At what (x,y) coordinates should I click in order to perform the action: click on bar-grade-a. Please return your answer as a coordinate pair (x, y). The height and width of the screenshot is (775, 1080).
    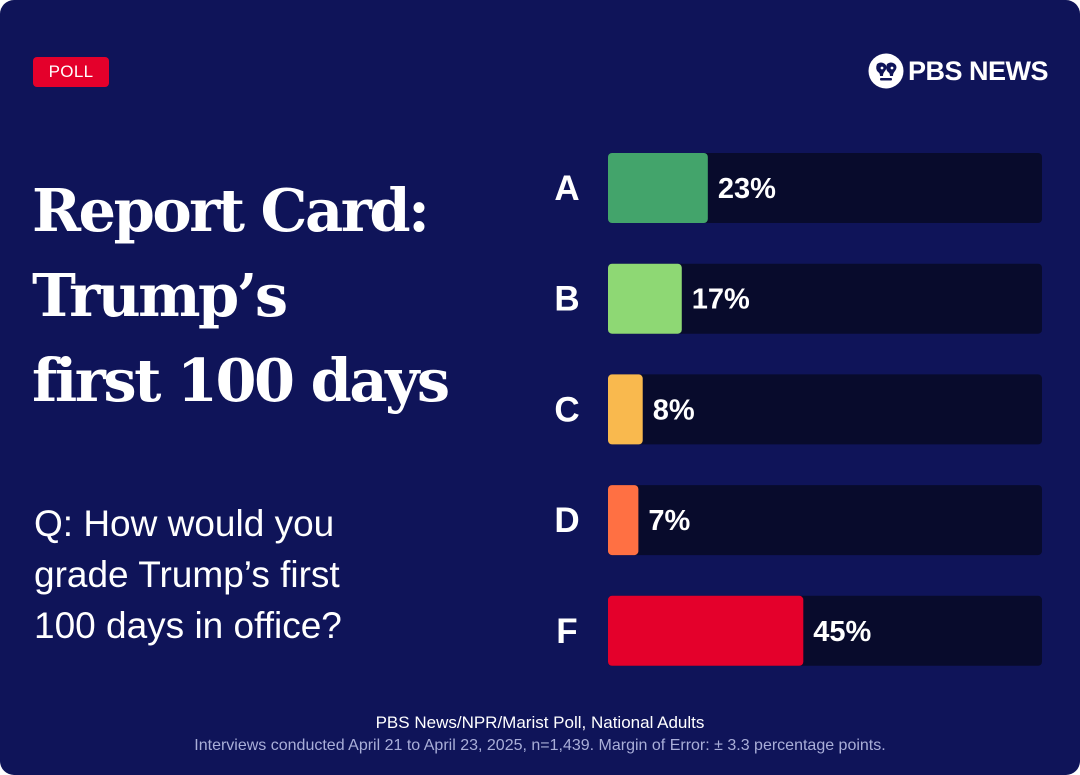
    Looking at the image, I should click on (658, 188).